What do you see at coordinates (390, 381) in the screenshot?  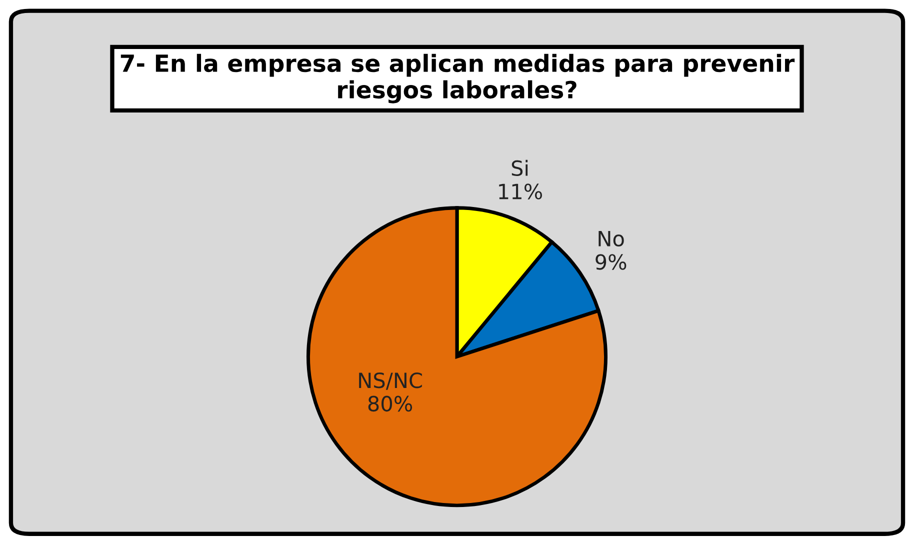 I see `slice-label: NS/NC` at bounding box center [390, 381].